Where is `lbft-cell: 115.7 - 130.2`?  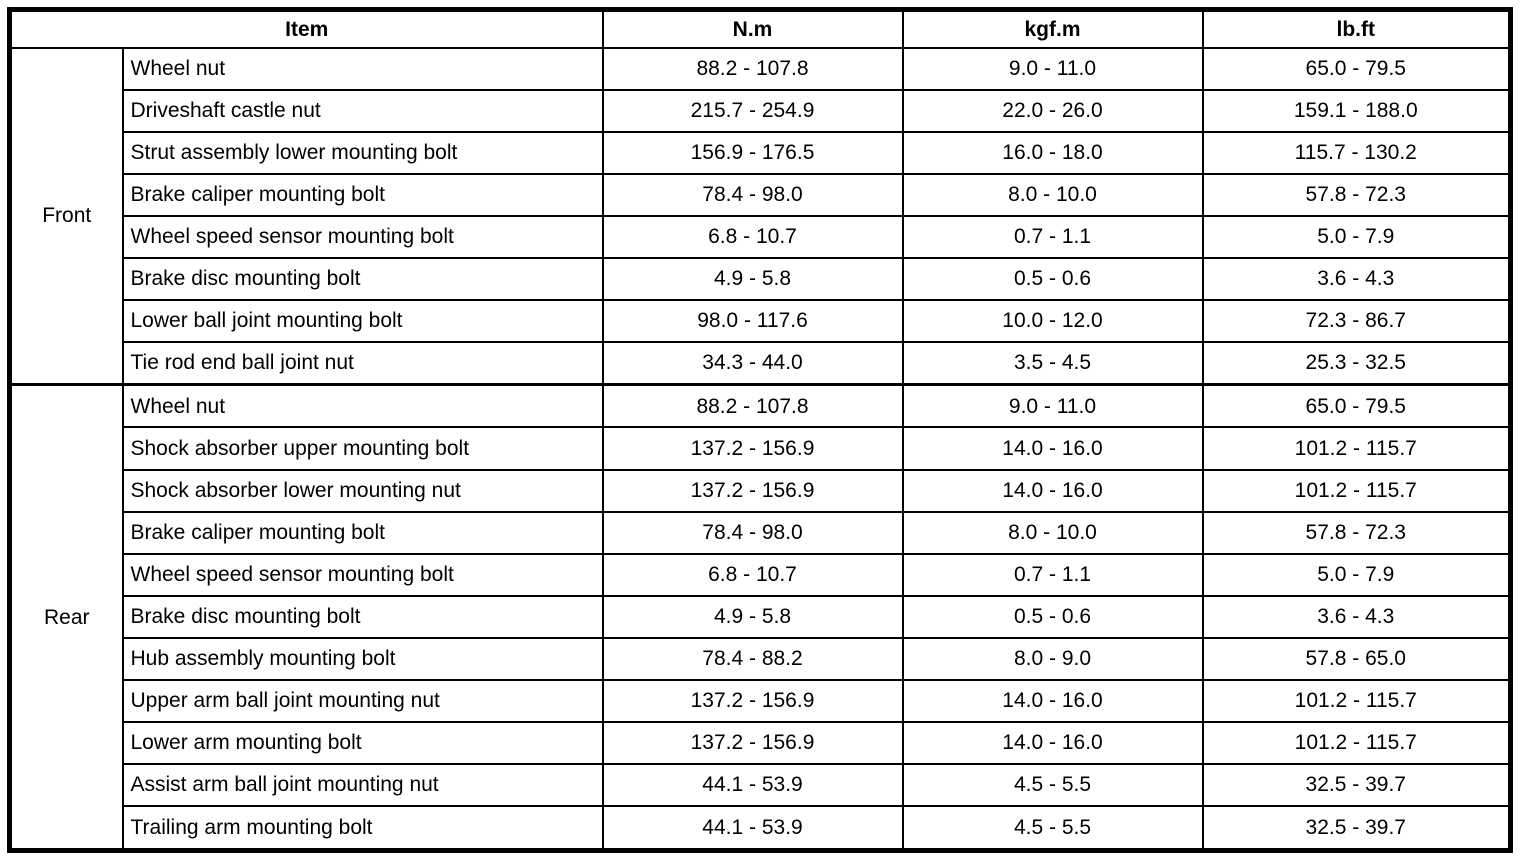
lbft-cell: 115.7 - 130.2 is located at coordinates (1356, 152).